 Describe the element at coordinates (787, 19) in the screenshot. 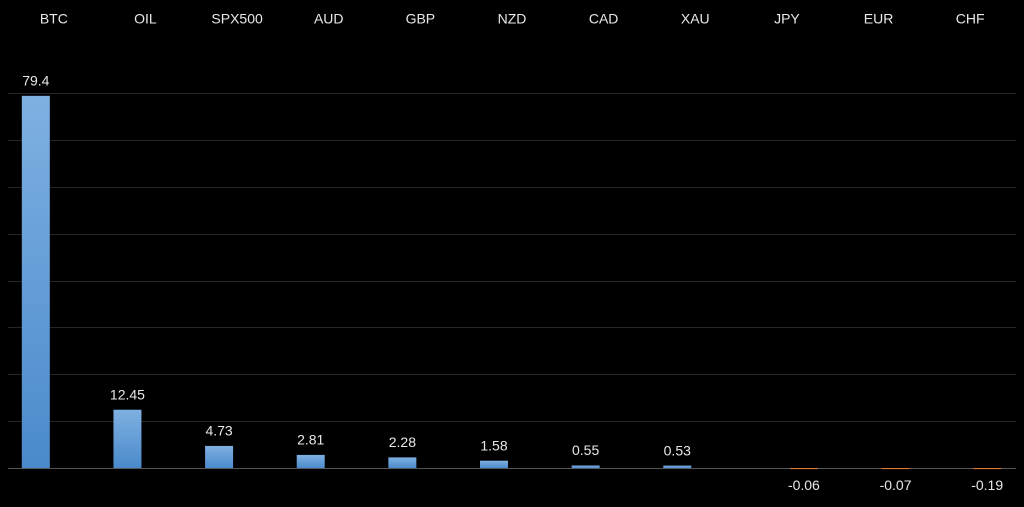

I see `x-tick-label: JPY` at that location.